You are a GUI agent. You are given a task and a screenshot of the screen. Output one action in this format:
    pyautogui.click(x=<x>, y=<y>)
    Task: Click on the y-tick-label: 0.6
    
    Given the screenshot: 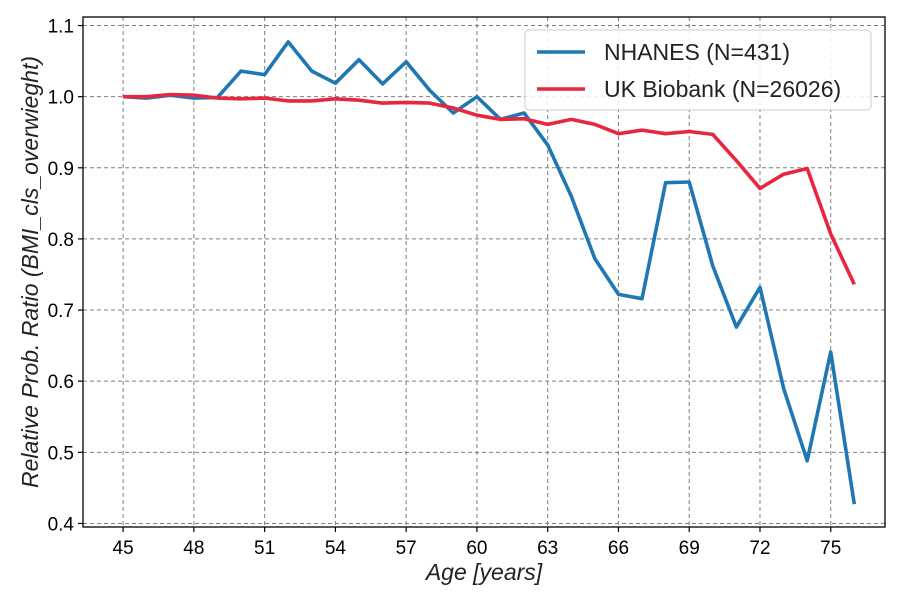 What is the action you would take?
    pyautogui.click(x=61, y=382)
    